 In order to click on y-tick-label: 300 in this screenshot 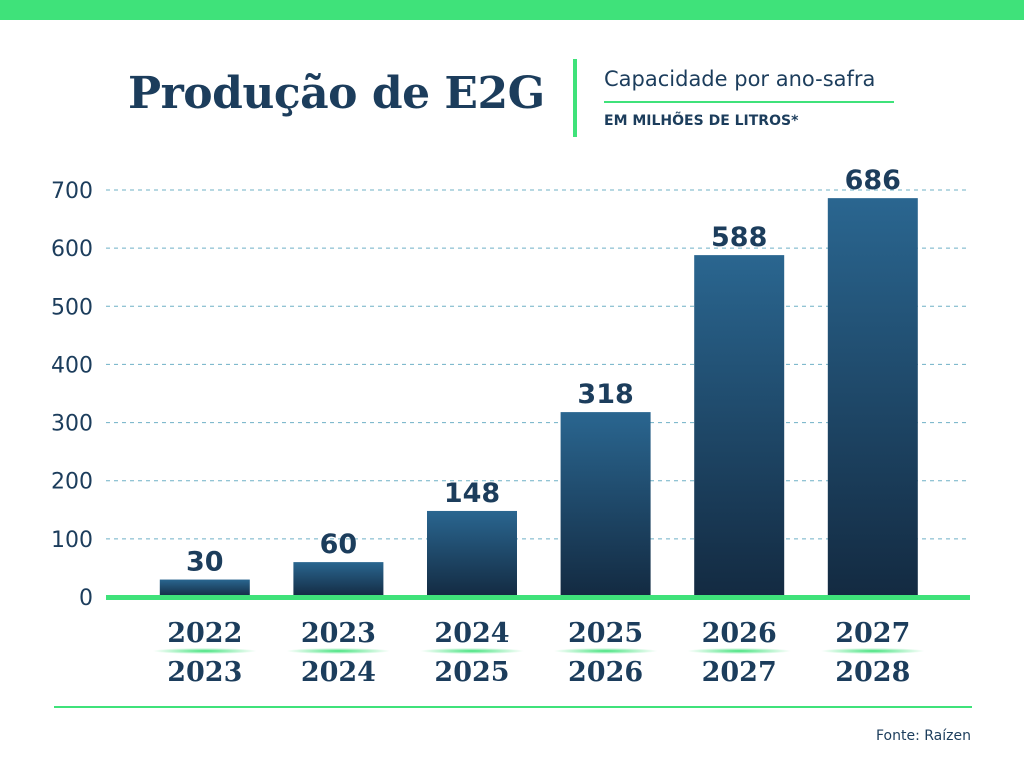, I will do `click(72, 424)`.